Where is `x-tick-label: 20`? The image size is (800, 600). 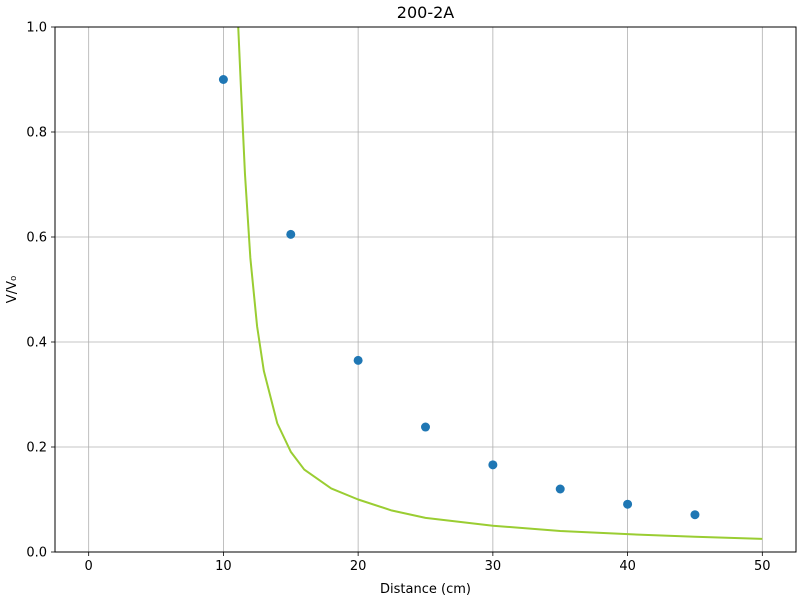
x-tick-label: 20 is located at coordinates (358, 566).